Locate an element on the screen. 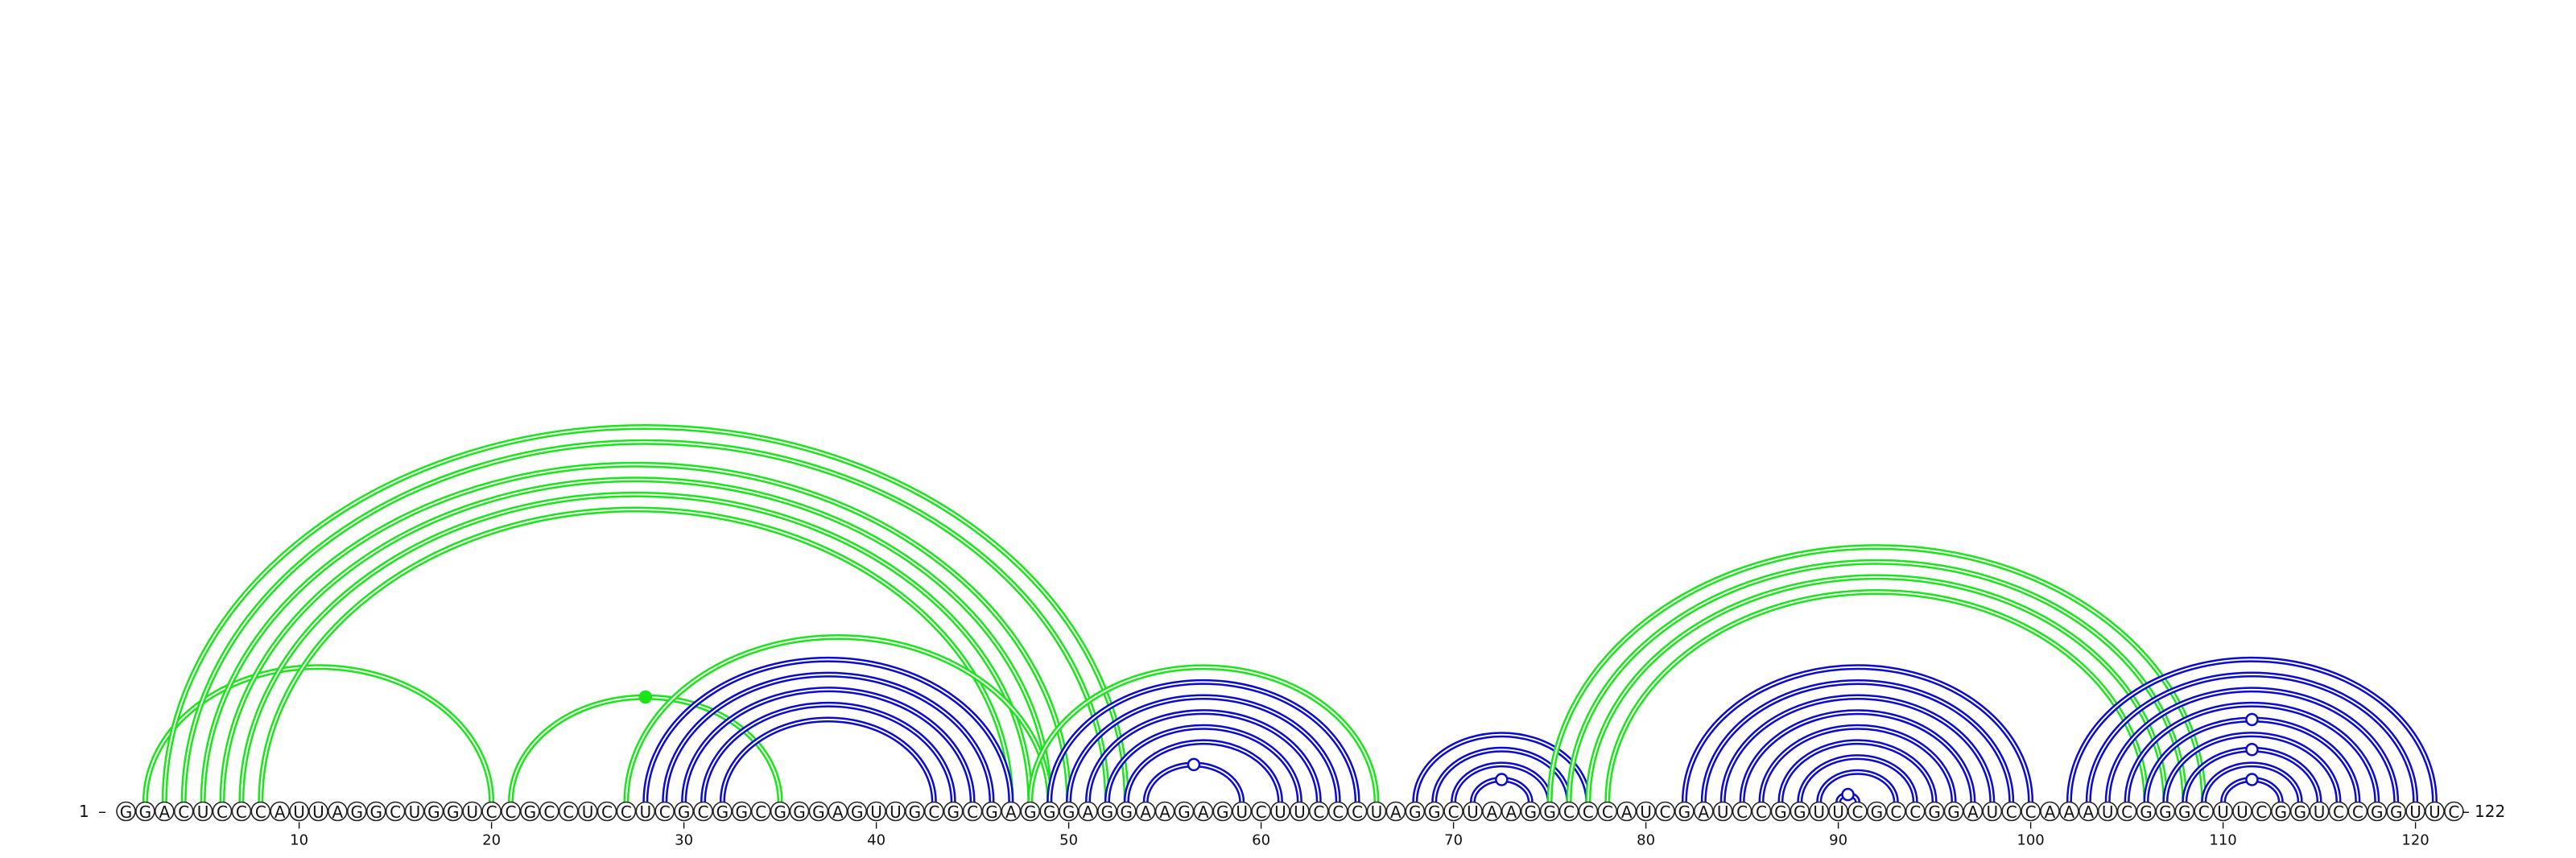  tick-label: 10 is located at coordinates (299, 840).